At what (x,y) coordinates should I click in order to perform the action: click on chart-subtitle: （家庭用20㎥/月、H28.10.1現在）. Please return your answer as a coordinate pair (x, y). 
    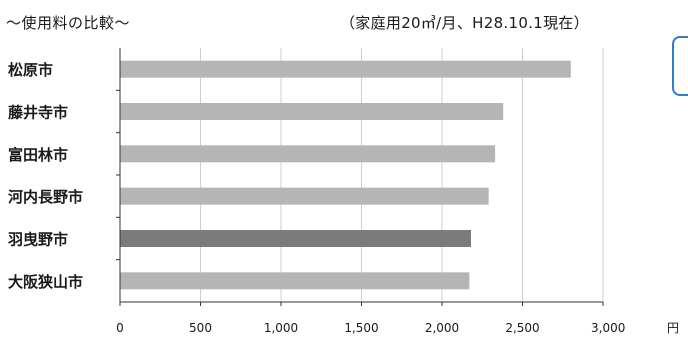
    Looking at the image, I should click on (464, 23).